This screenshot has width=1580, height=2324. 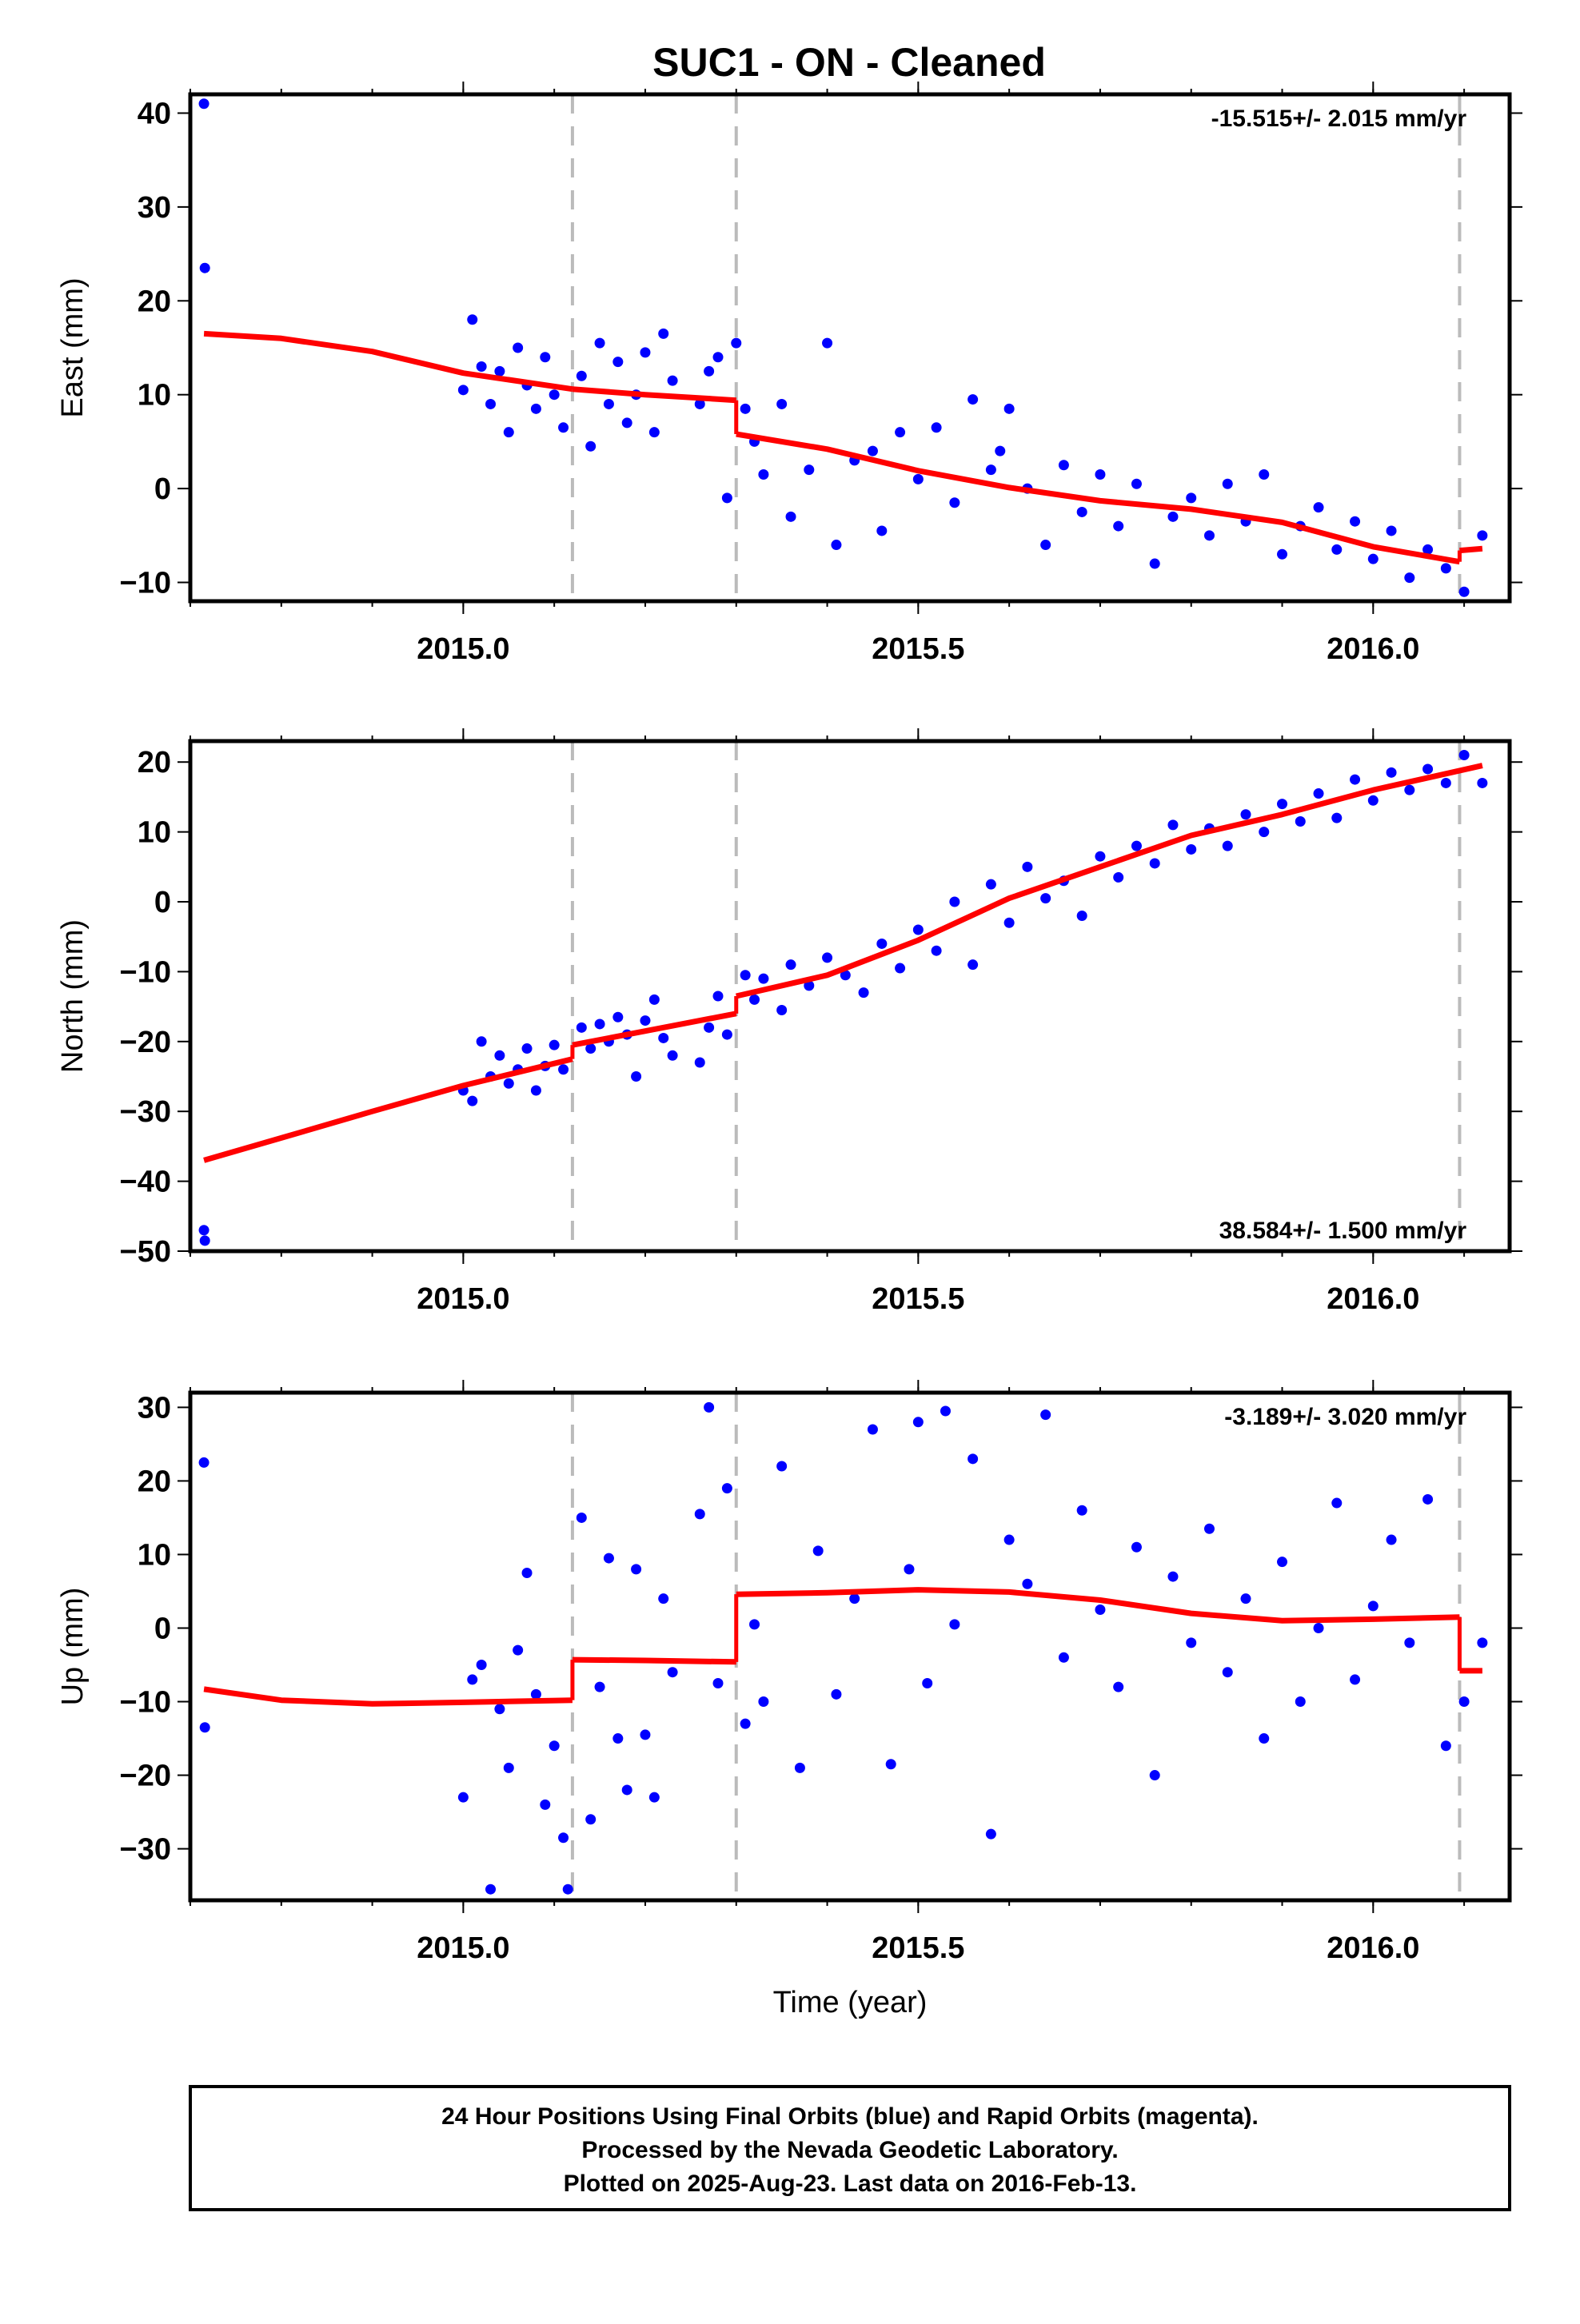 I want to click on north-ylabel: North (mm), so click(x=73, y=996).